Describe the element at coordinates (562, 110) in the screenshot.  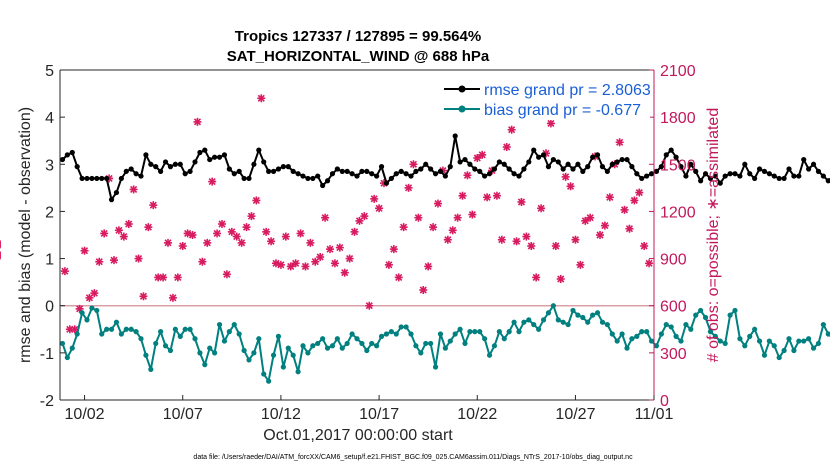
I see `legend-bias-label: bias grand pr = -0.677` at that location.